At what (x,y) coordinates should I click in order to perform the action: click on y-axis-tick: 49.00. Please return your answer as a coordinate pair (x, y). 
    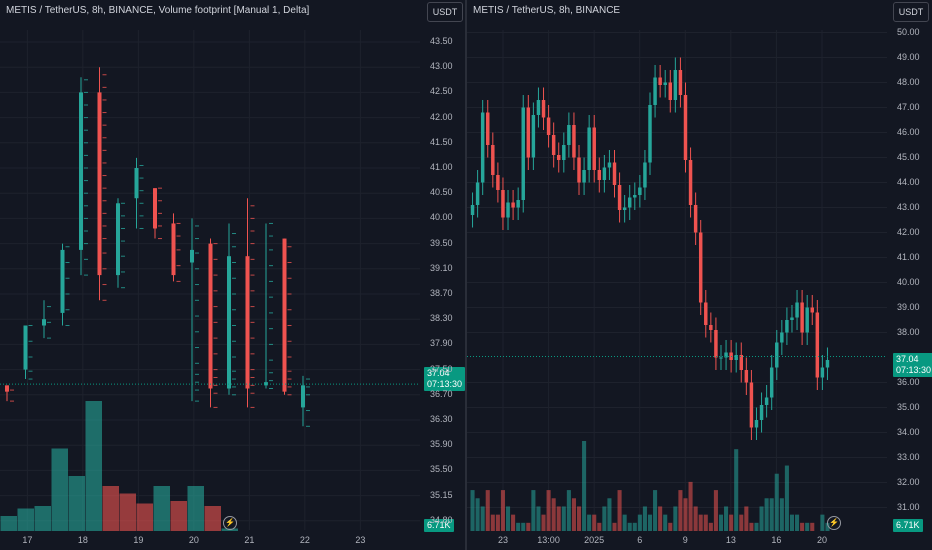
    Looking at the image, I should click on (908, 56).